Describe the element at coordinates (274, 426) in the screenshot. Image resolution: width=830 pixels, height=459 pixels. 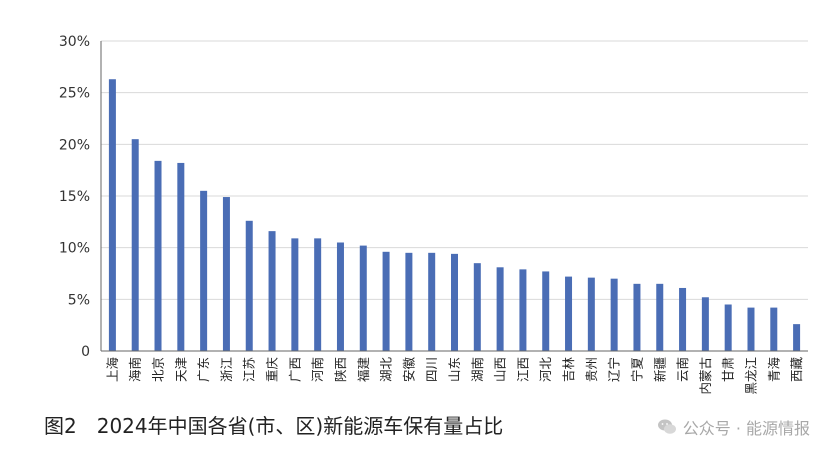
I see `figure-caption: 图2 2024年中国各省(市、区)新能源车保有量占比` at that location.